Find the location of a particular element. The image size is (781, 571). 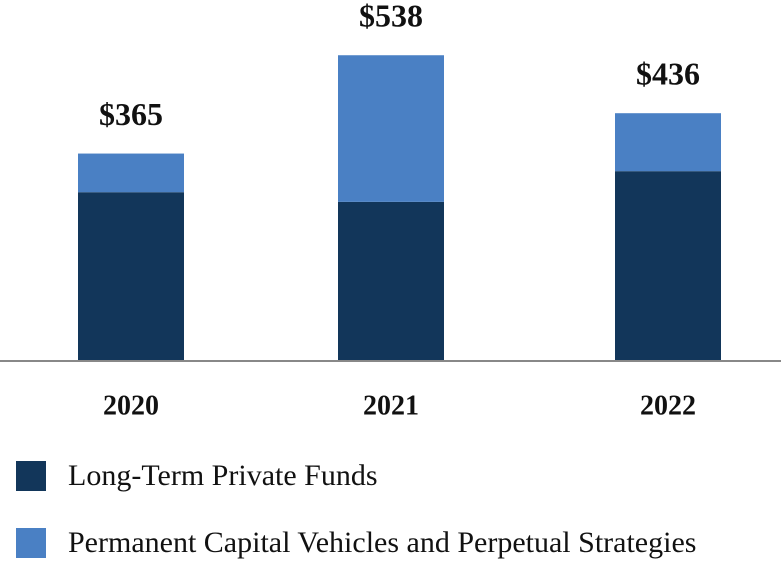

total-label: $365 is located at coordinates (131, 114).